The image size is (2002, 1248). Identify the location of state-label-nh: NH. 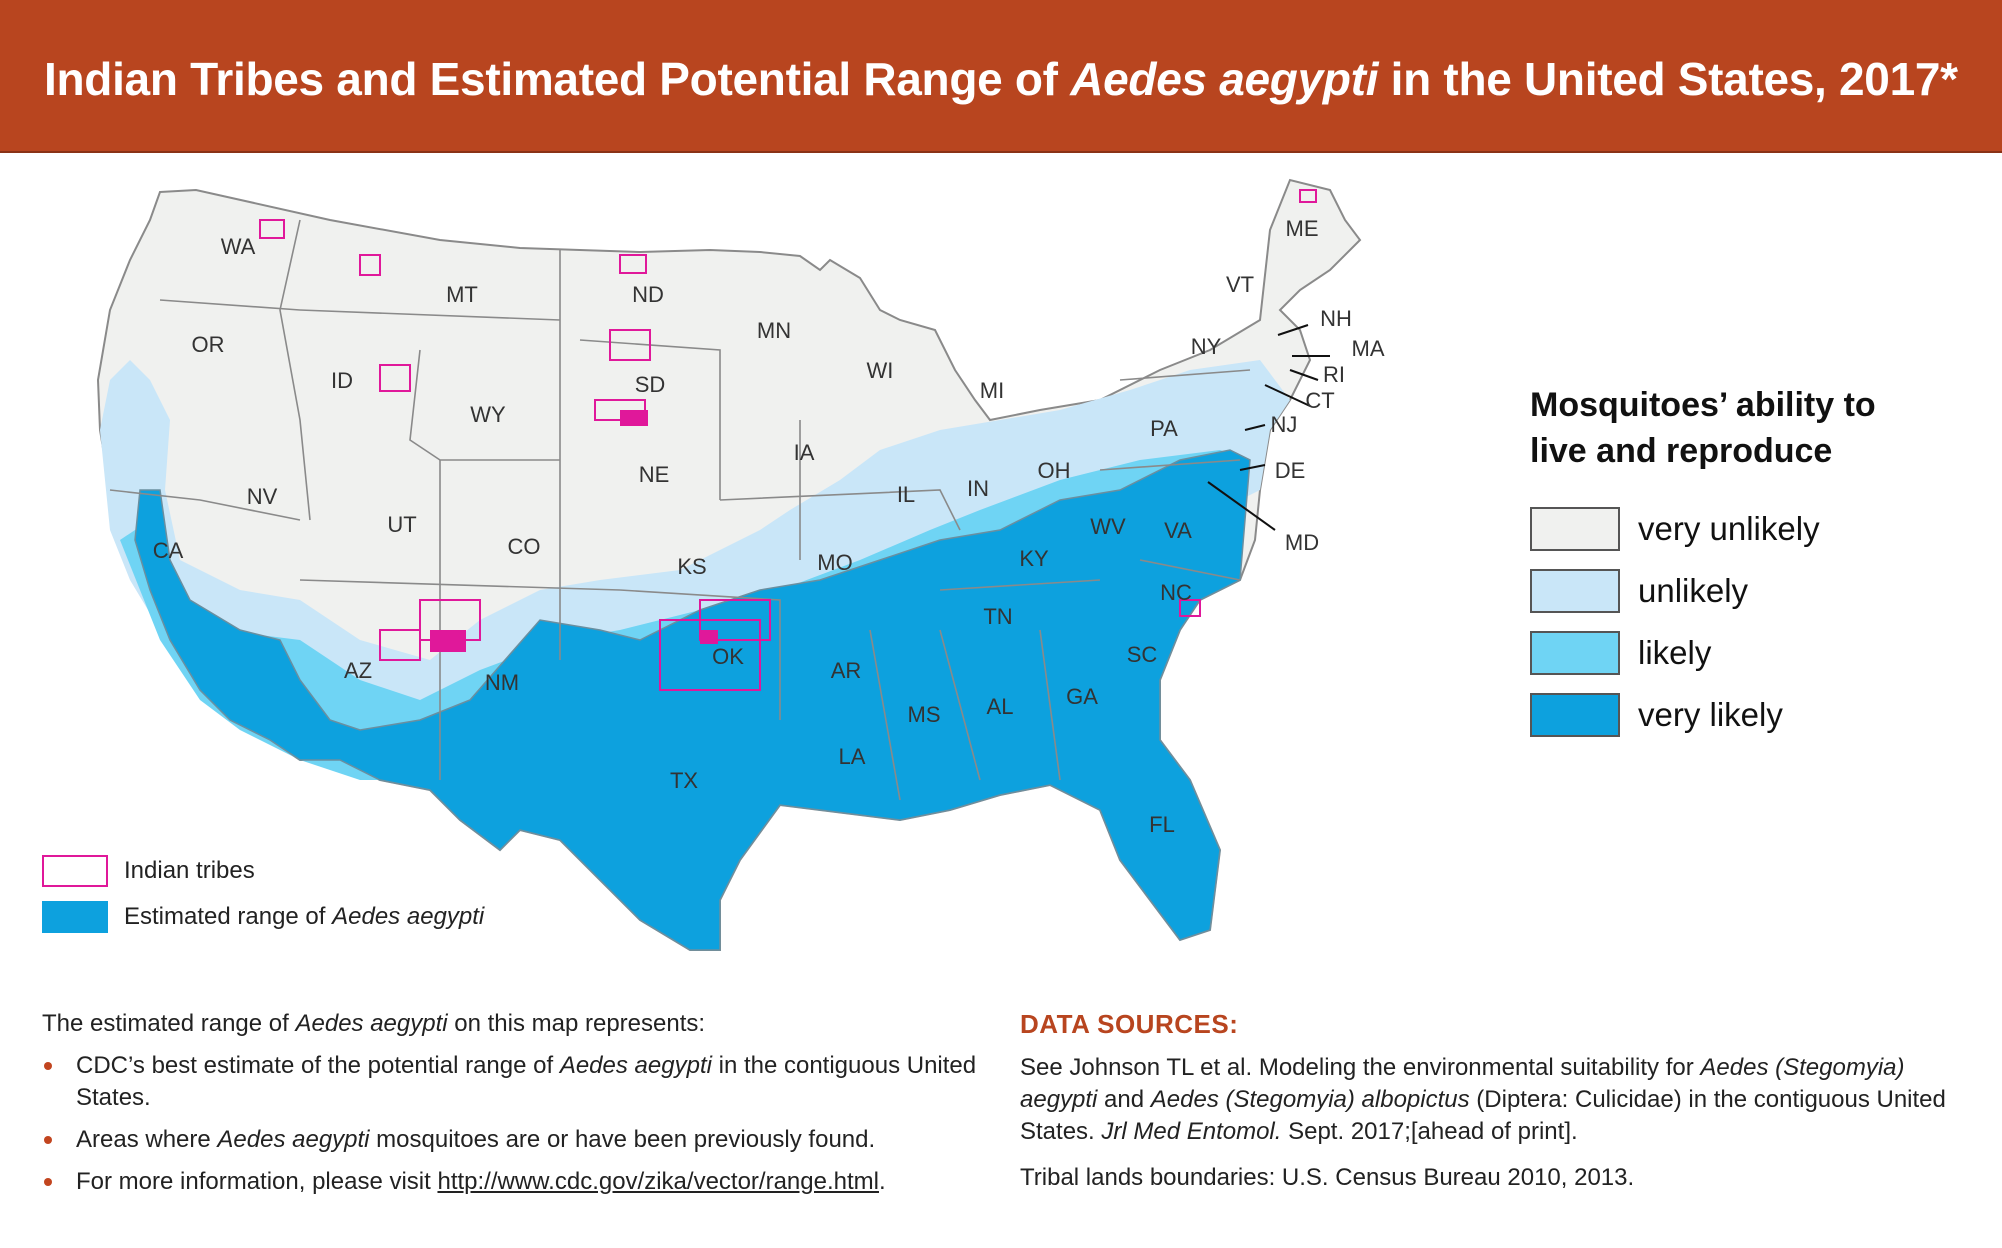
(1336, 318).